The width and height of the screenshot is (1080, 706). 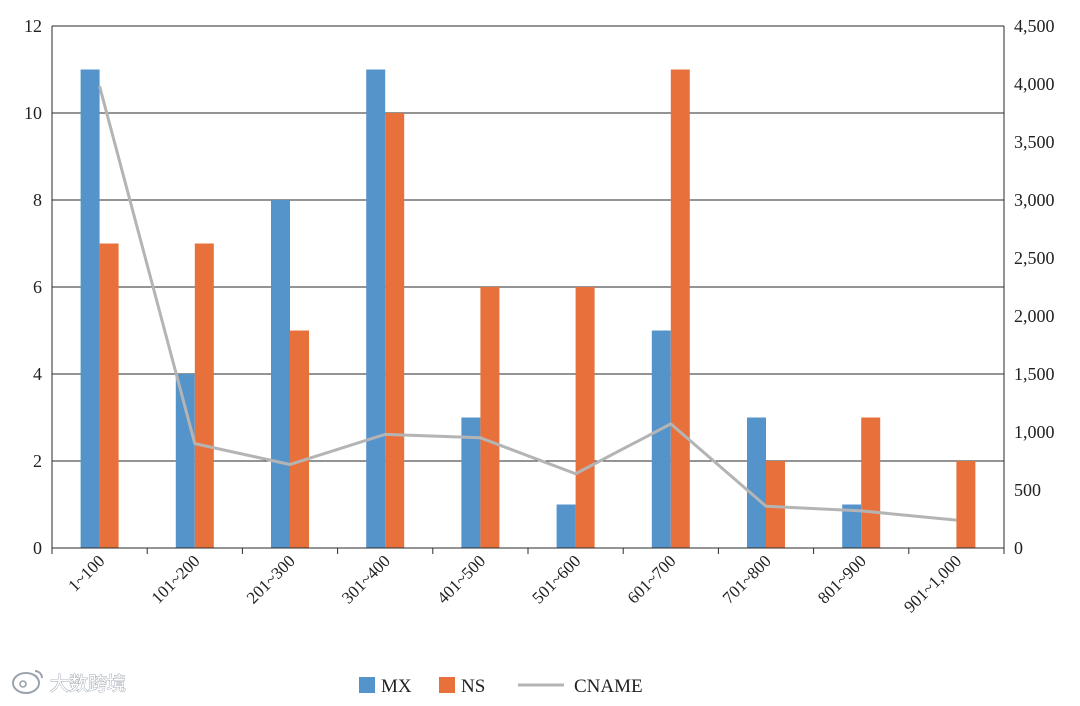 What do you see at coordinates (932, 583) in the screenshot?
I see `x-tick-label: 901~1,000` at bounding box center [932, 583].